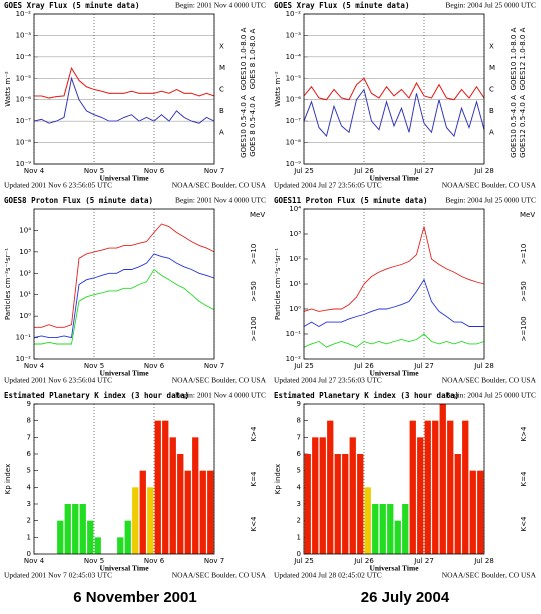  Describe the element at coordinates (294, 121) in the screenshot. I see `y-tick-label: 10⁻⁷` at that location.